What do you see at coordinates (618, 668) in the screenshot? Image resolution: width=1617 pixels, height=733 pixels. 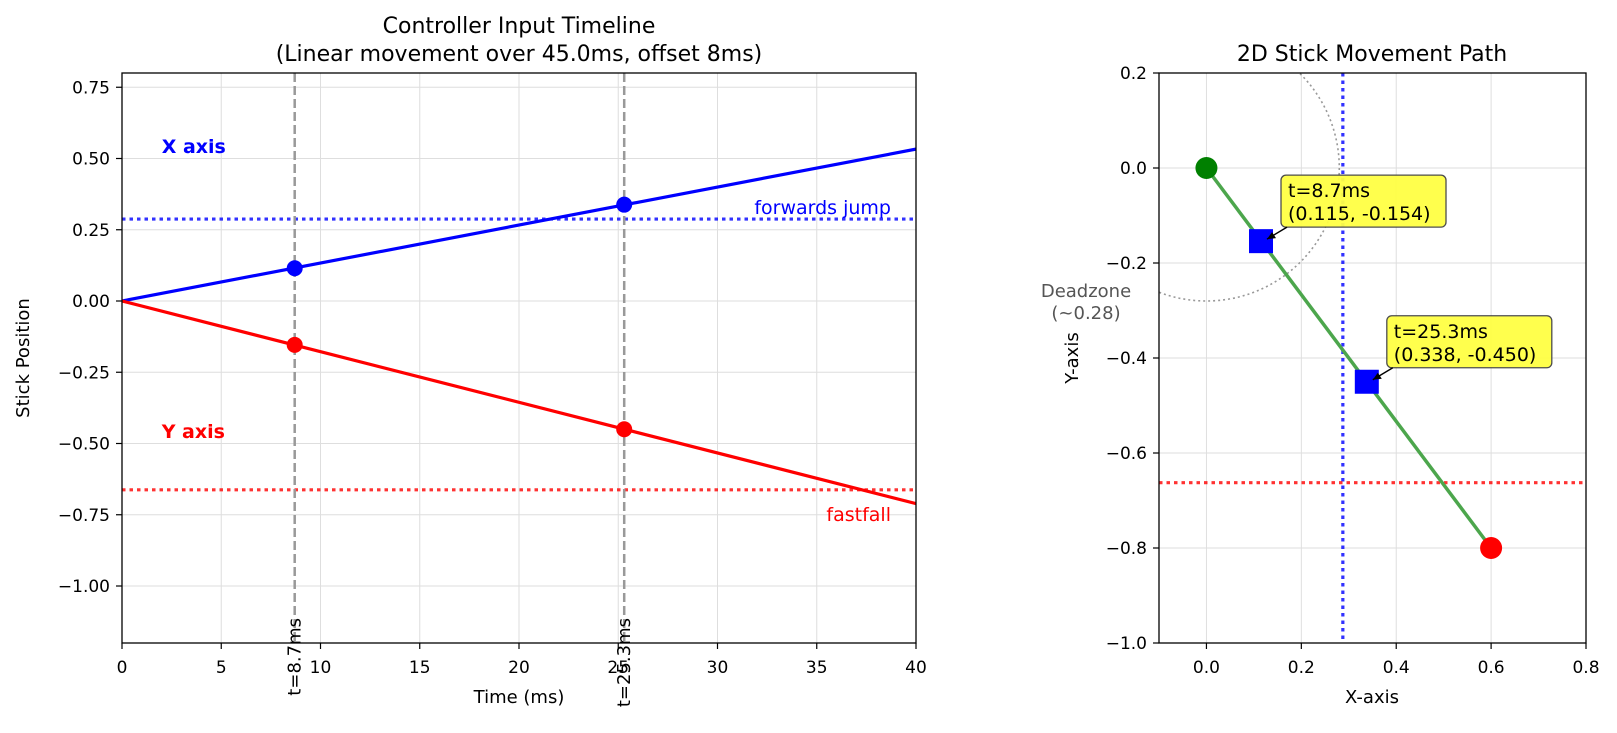 I see `x-tick-label: 25` at bounding box center [618, 668].